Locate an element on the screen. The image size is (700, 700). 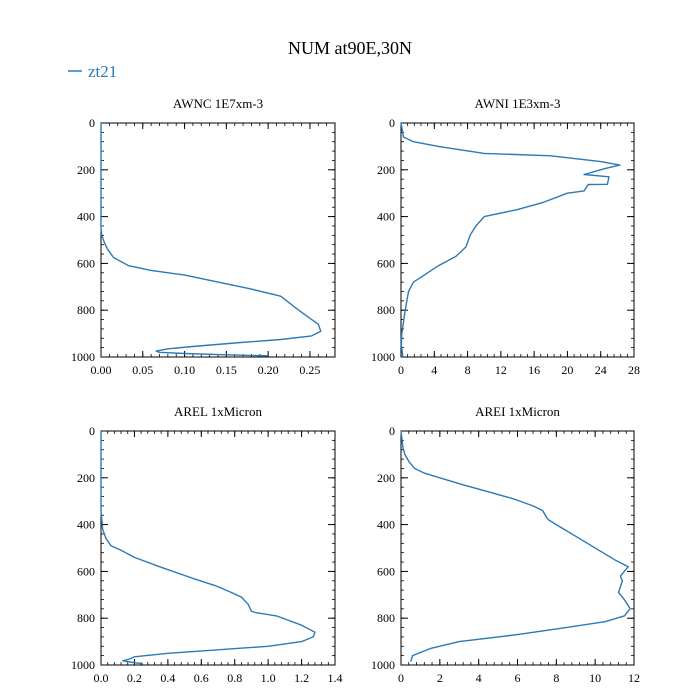
x-tick-label: 0.15 is located at coordinates (226, 370).